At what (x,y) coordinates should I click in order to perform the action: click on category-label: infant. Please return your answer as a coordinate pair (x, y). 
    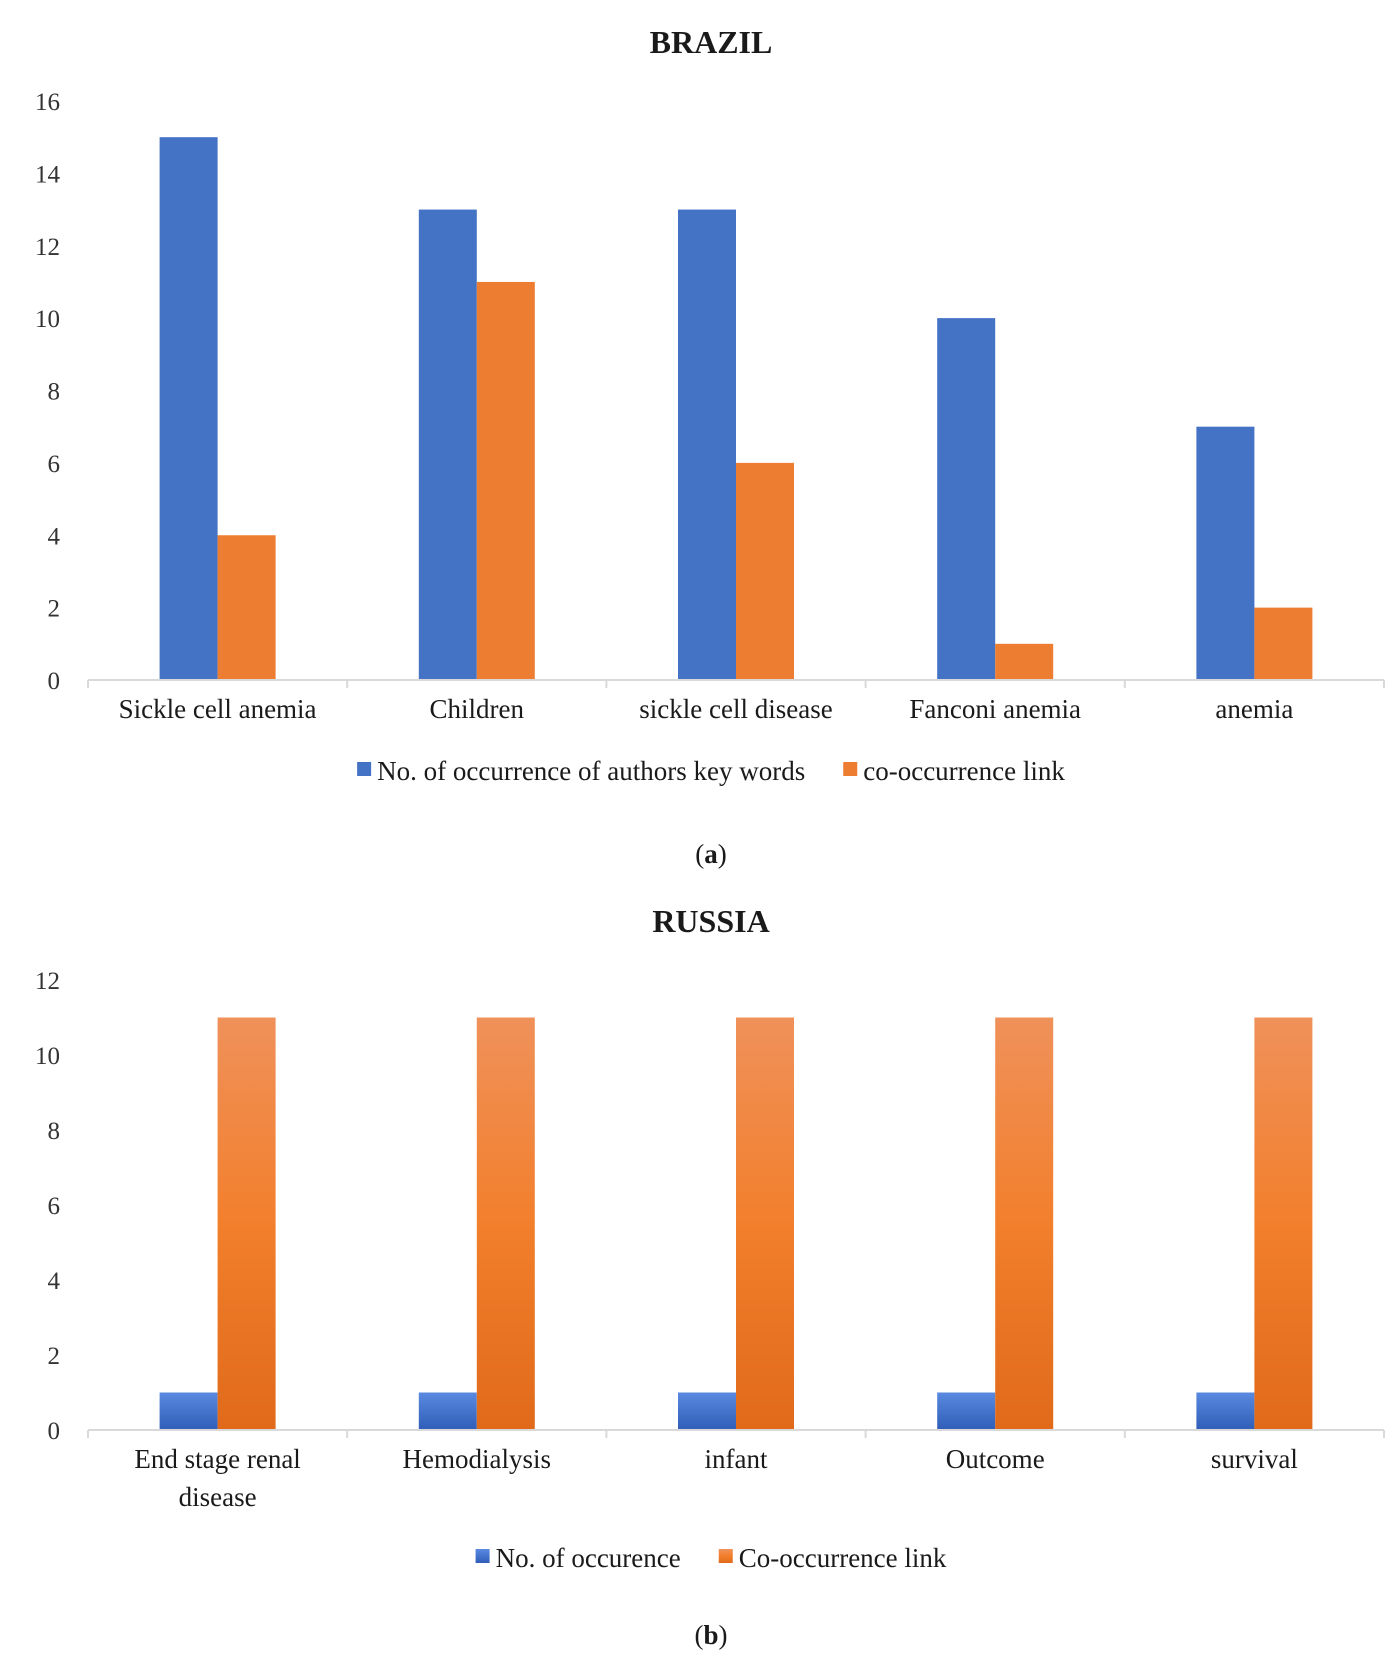
    Looking at the image, I should click on (736, 1459).